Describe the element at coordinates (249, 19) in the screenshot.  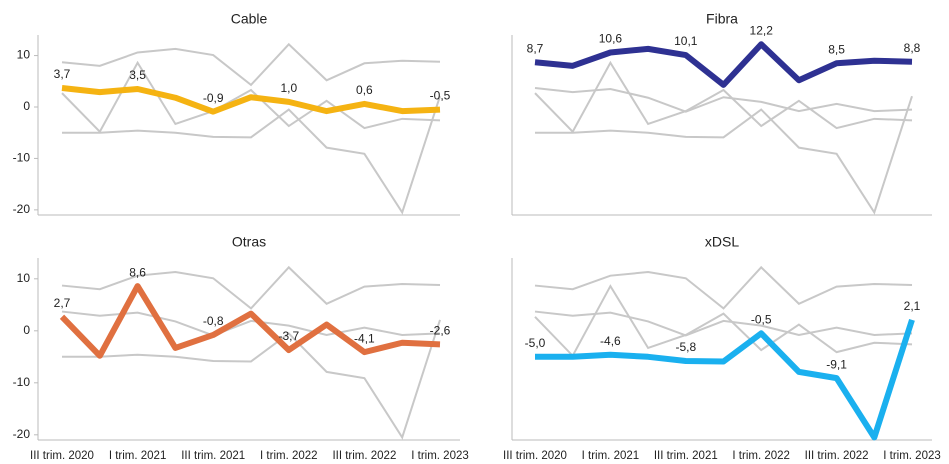
I see `chart-title: Cable` at that location.